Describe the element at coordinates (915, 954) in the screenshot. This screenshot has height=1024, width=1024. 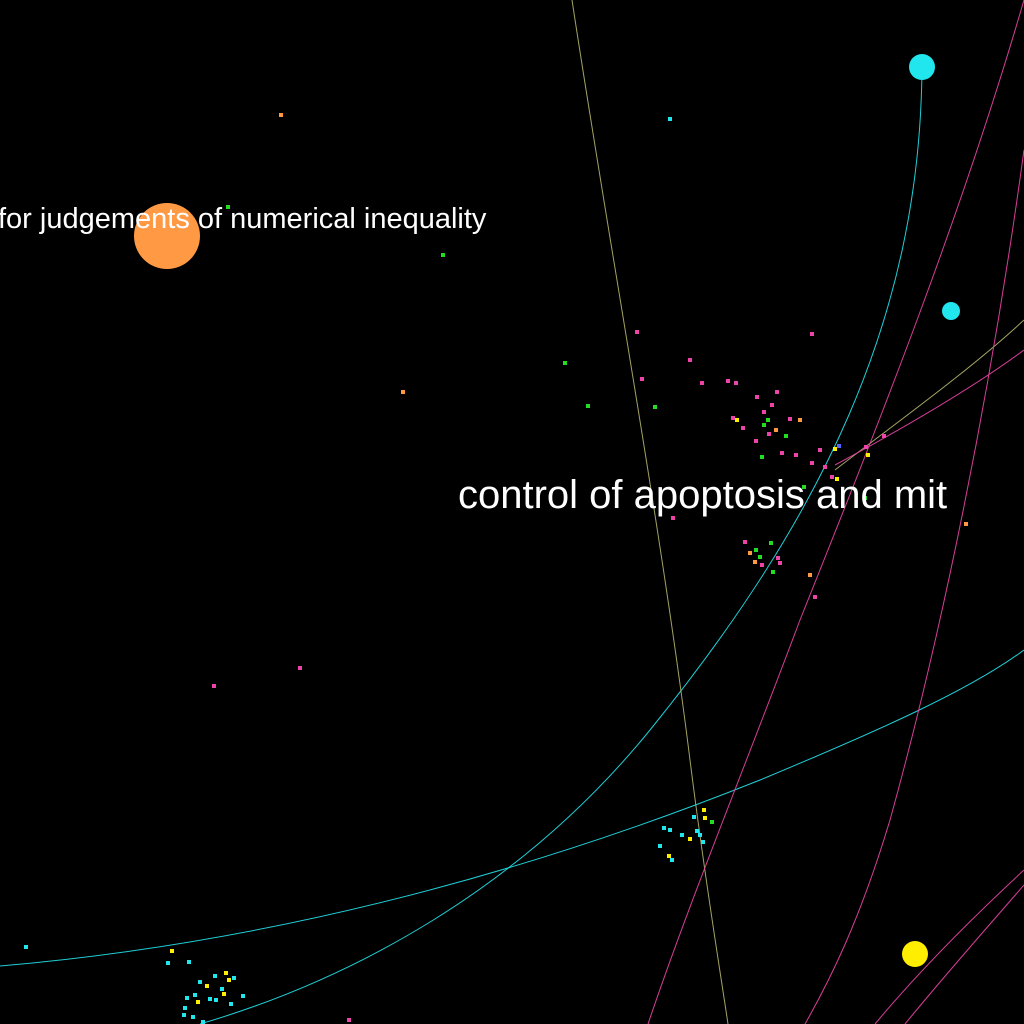
I see `node-yellow-bottom` at that location.